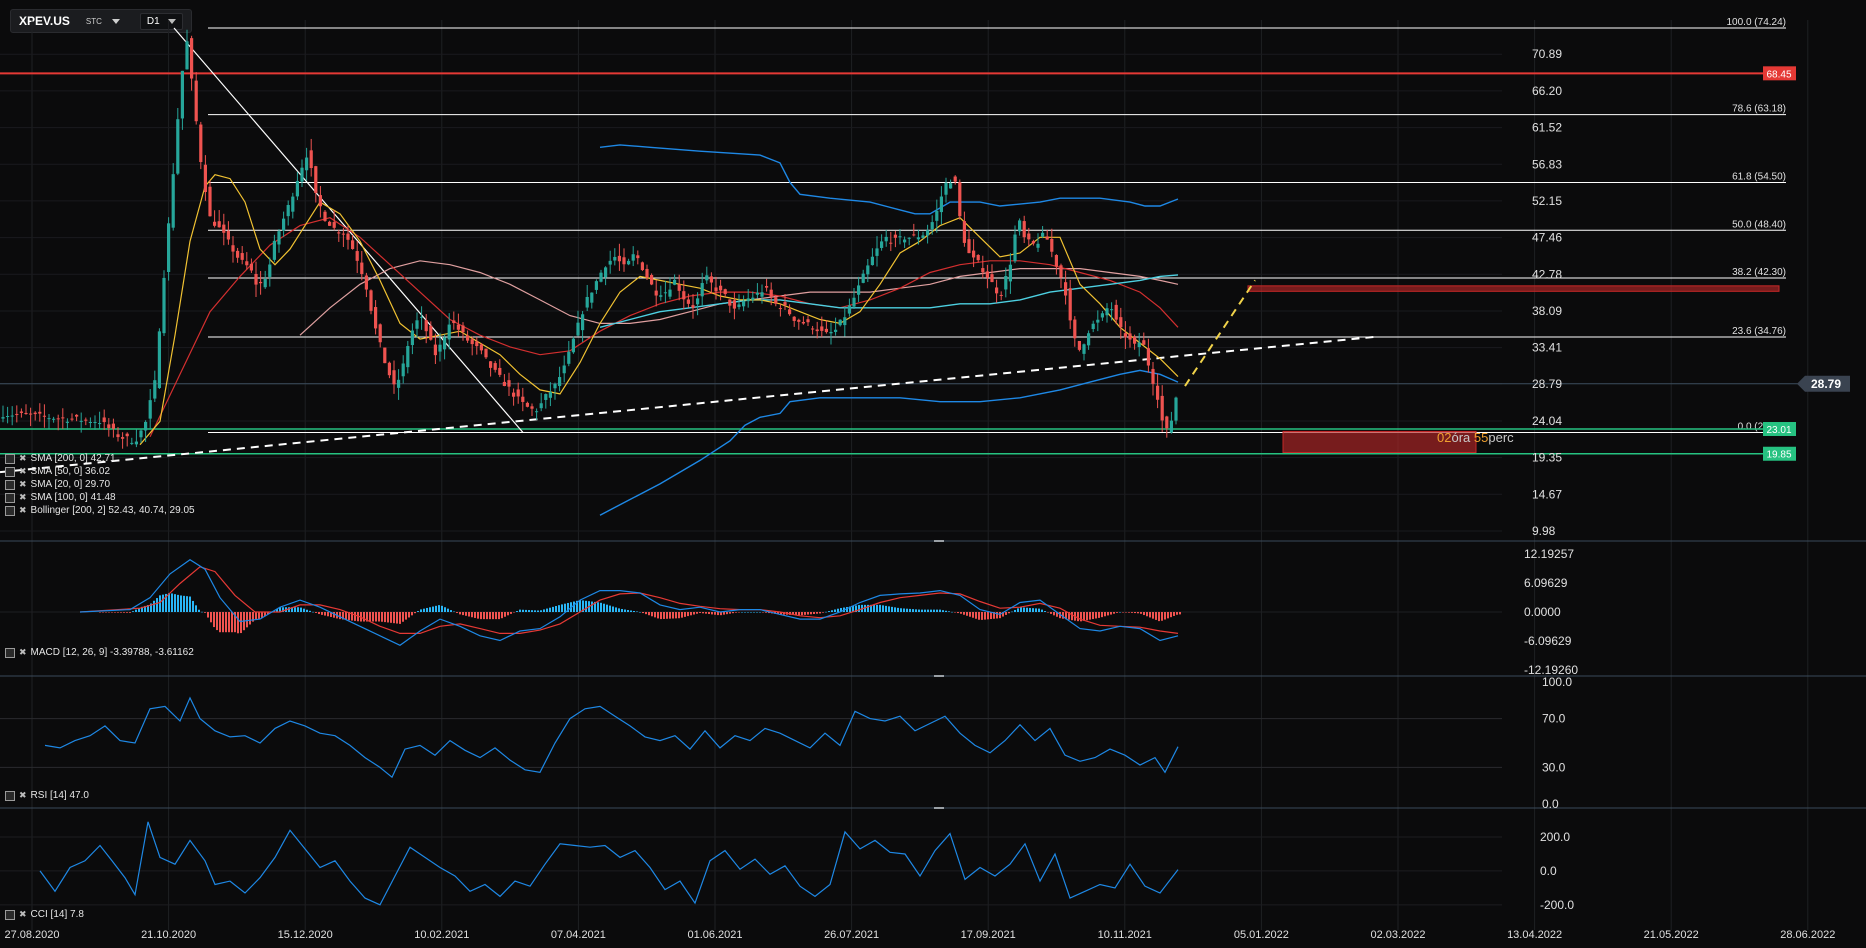  Describe the element at coordinates (939, 541) in the screenshot. I see `pane-resize-handle` at that location.